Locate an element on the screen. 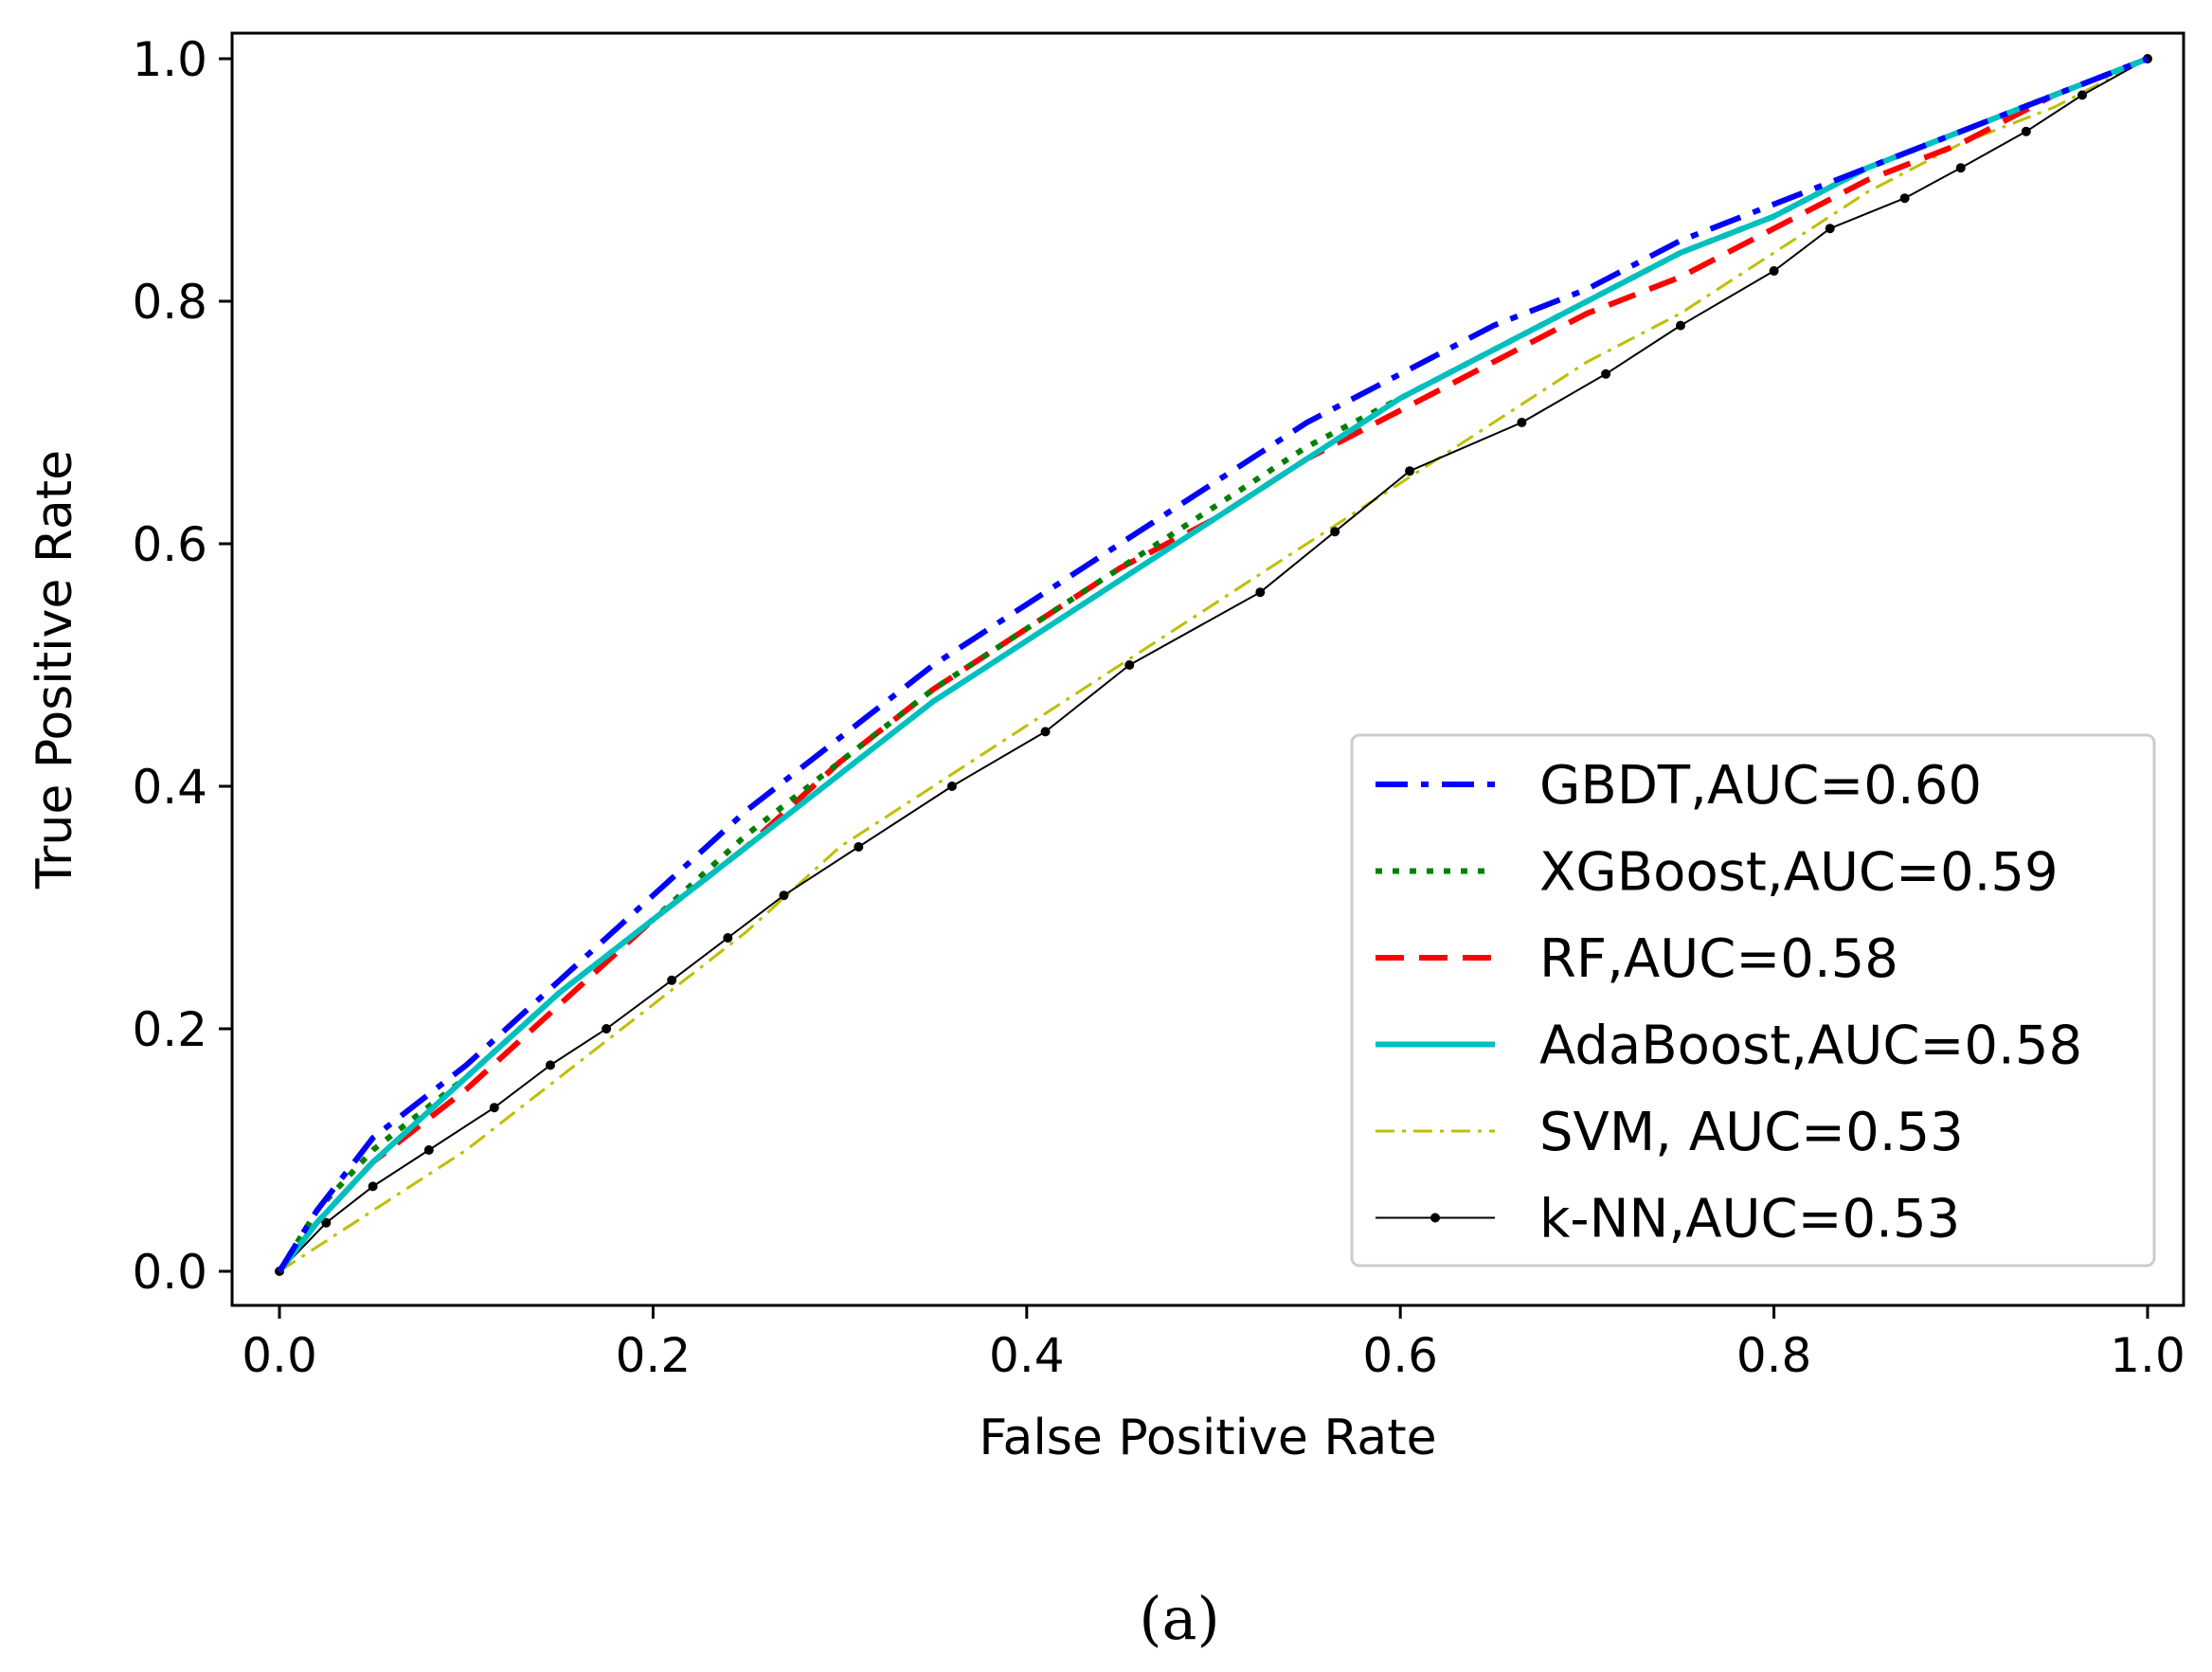 This screenshot has width=2212, height=1672. figure-caption: (a) is located at coordinates (1179, 1618).